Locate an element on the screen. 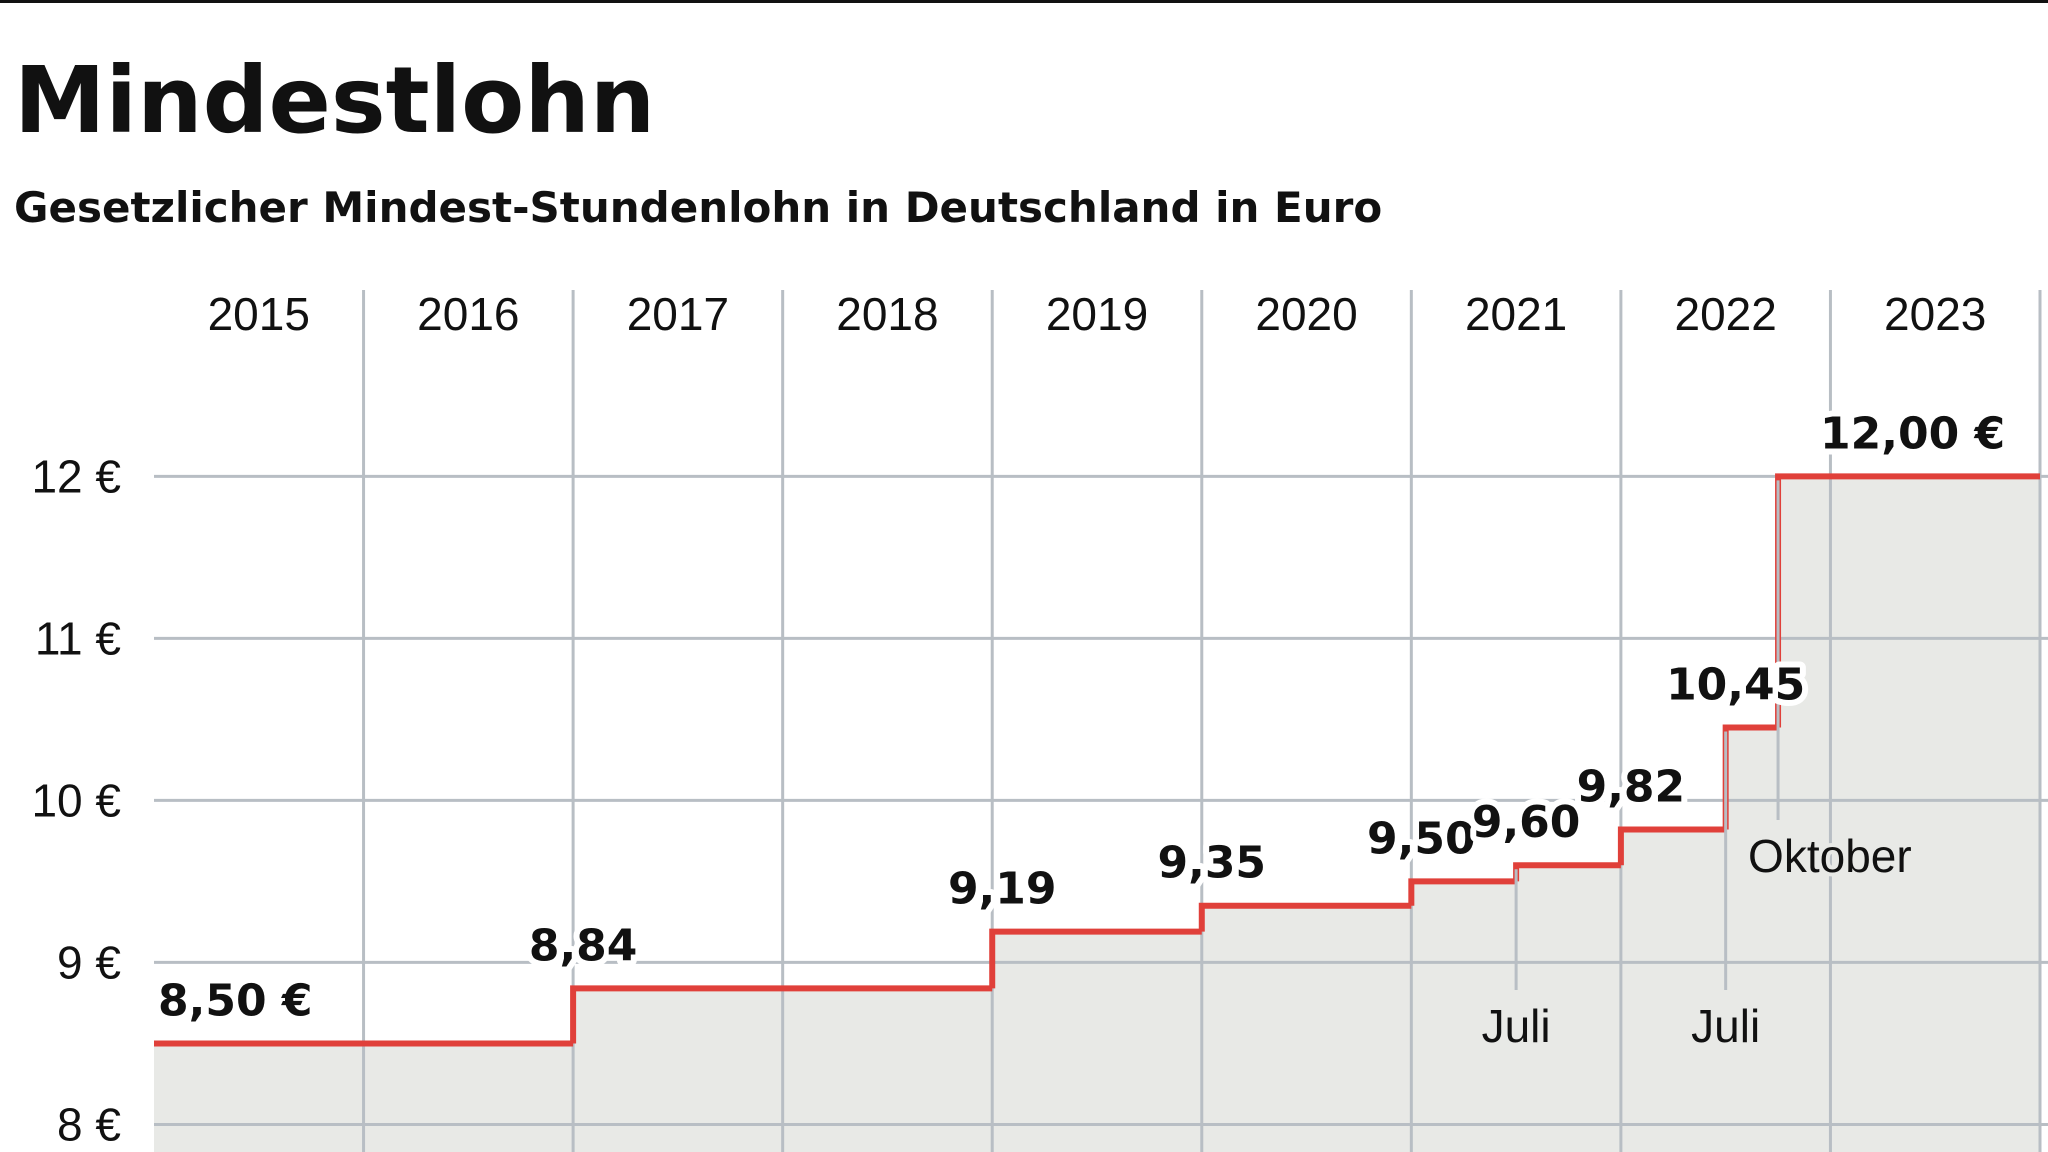  value-label: 9,60 is located at coordinates (1526, 822).